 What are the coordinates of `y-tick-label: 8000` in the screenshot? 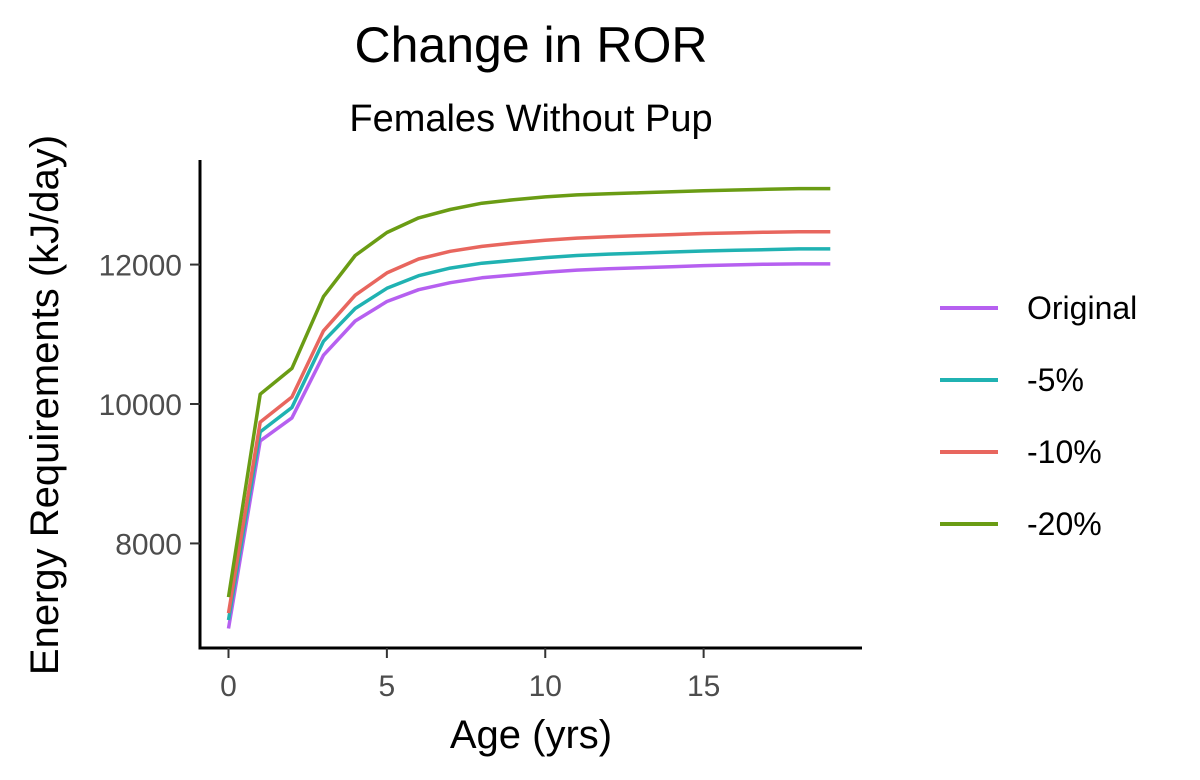 It's located at (148, 544).